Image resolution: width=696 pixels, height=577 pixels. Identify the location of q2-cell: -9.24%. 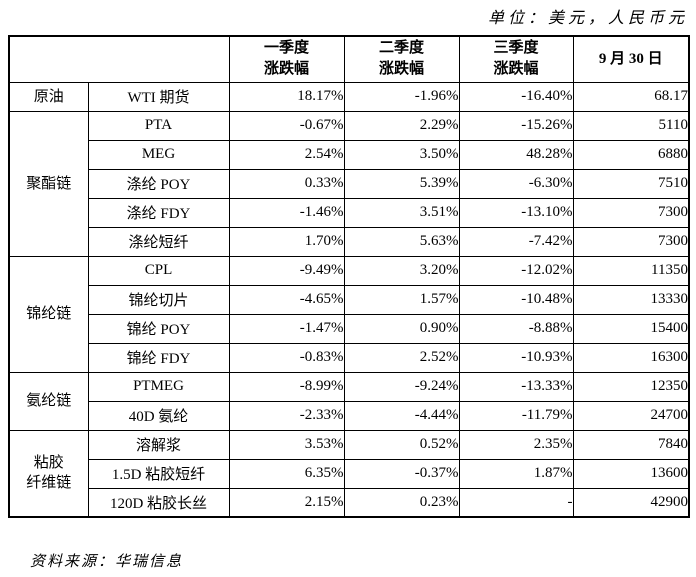
(401, 386).